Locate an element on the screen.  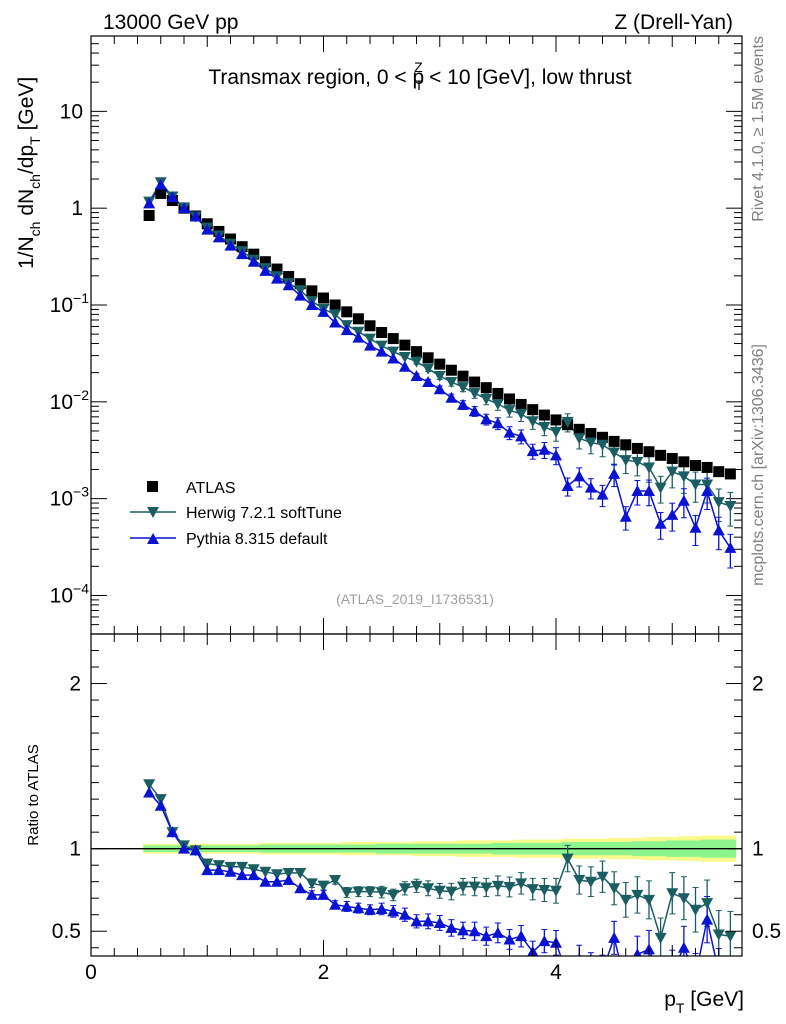
legend-item-herwig: Herwig 7.2.1 softTune is located at coordinates (236, 513).